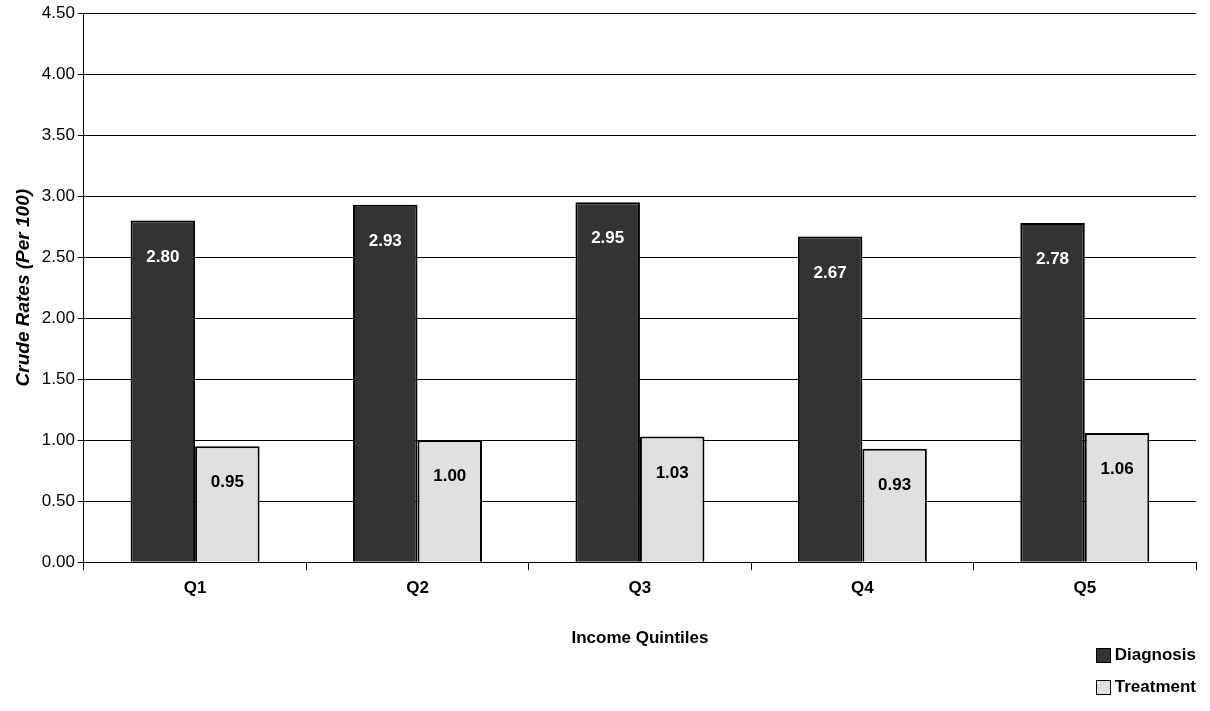 The width and height of the screenshot is (1210, 711). Describe the element at coordinates (22, 287) in the screenshot. I see `y-axis-title: Crude Rates (Per 100)` at that location.